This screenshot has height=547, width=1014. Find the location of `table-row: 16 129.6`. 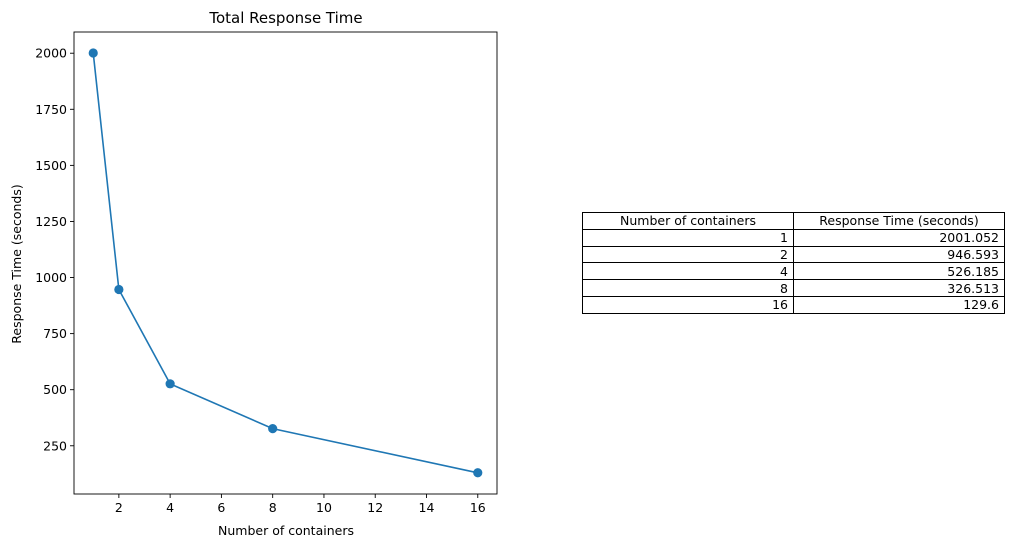

table-row: 16 129.6 is located at coordinates (793, 304).